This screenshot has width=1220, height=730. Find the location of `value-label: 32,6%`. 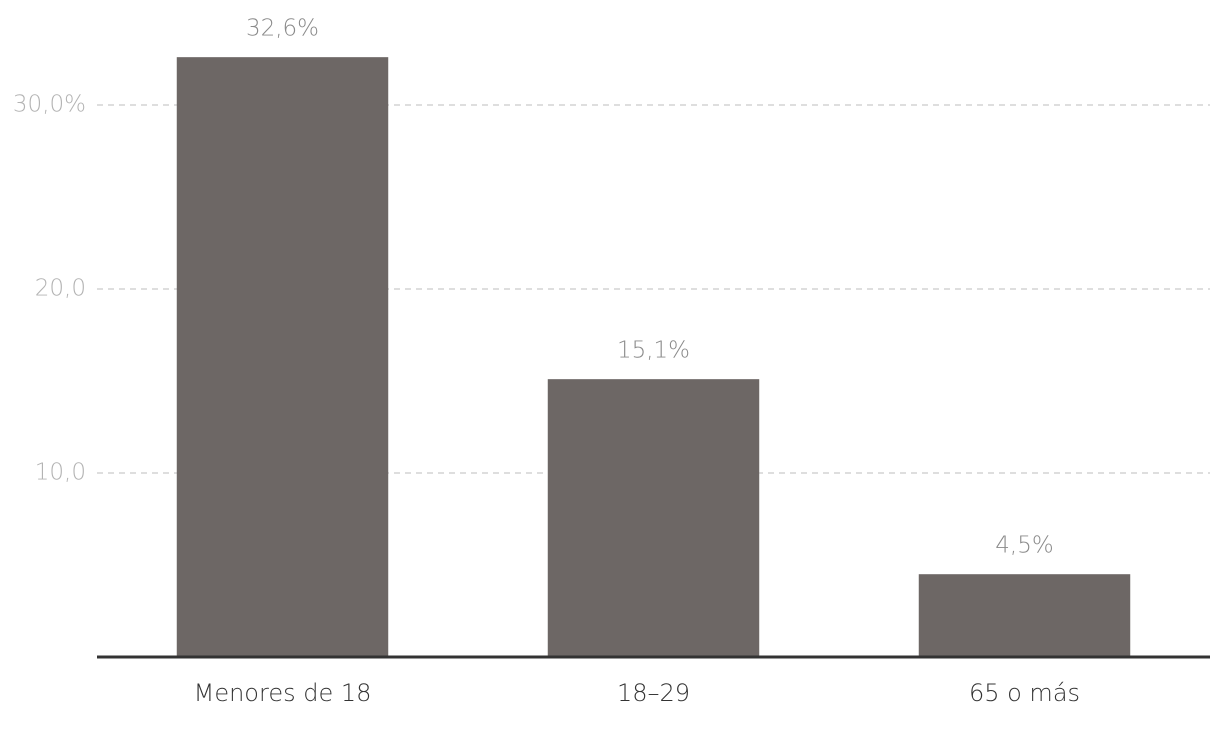

value-label: 32,6% is located at coordinates (282, 29).